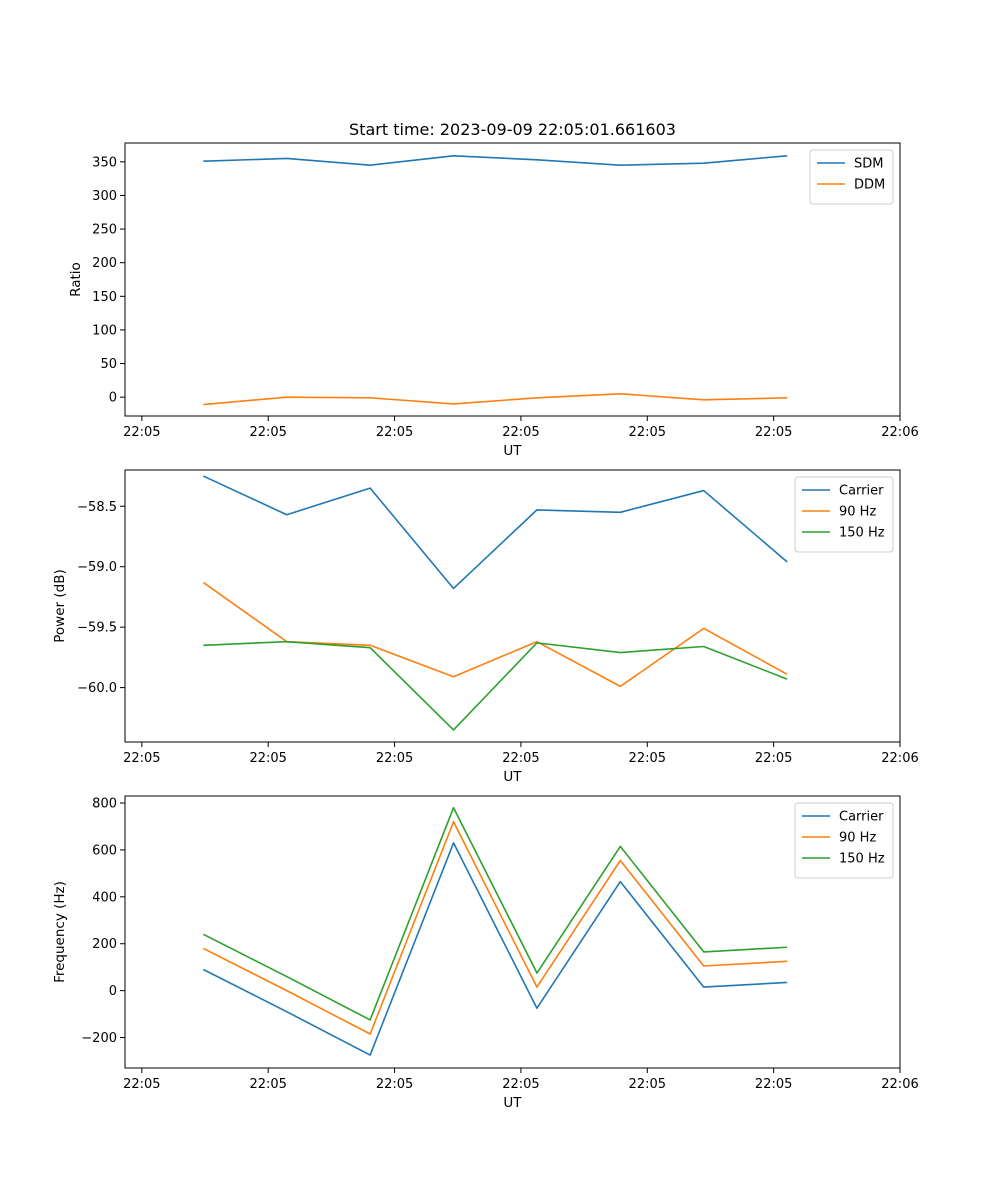  Describe the element at coordinates (512, 129) in the screenshot. I see `chart-title: Start time: 2023-09-09 22:05:01.661603` at that location.